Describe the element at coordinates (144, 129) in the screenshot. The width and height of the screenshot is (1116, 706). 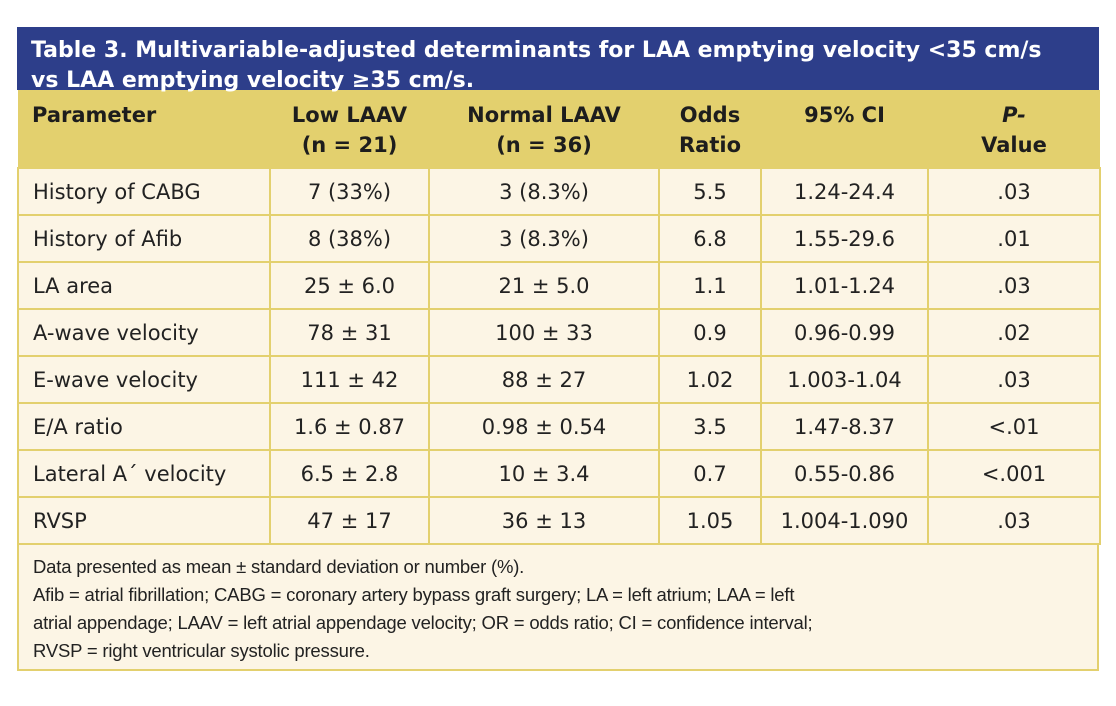
I see `header-parameter: Parameter` at that location.